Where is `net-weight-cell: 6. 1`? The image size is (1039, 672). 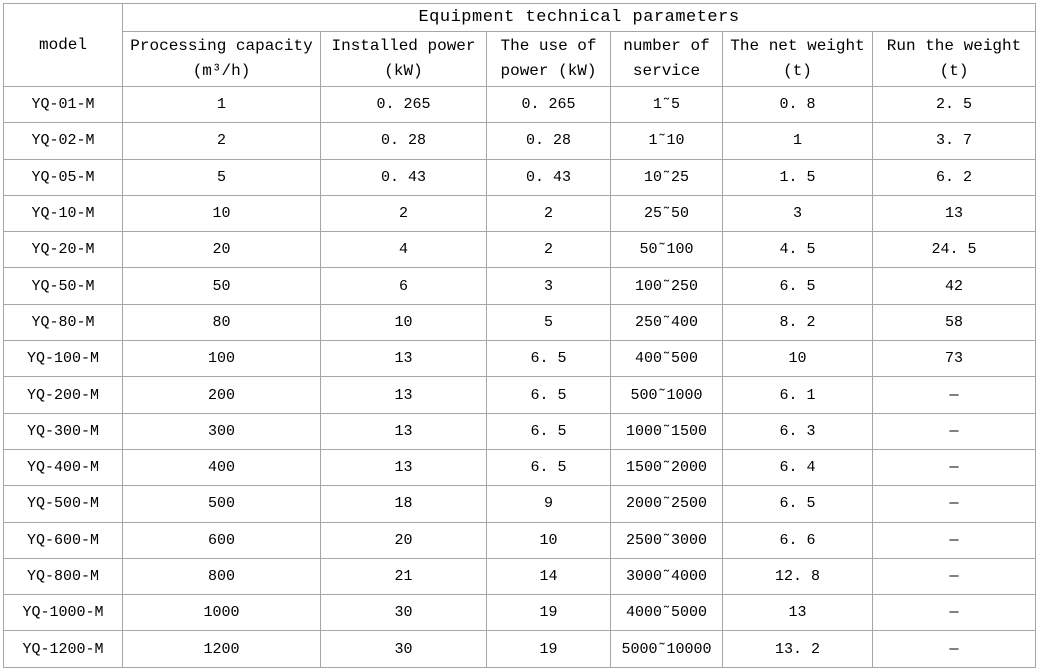 net-weight-cell: 6. 1 is located at coordinates (797, 395).